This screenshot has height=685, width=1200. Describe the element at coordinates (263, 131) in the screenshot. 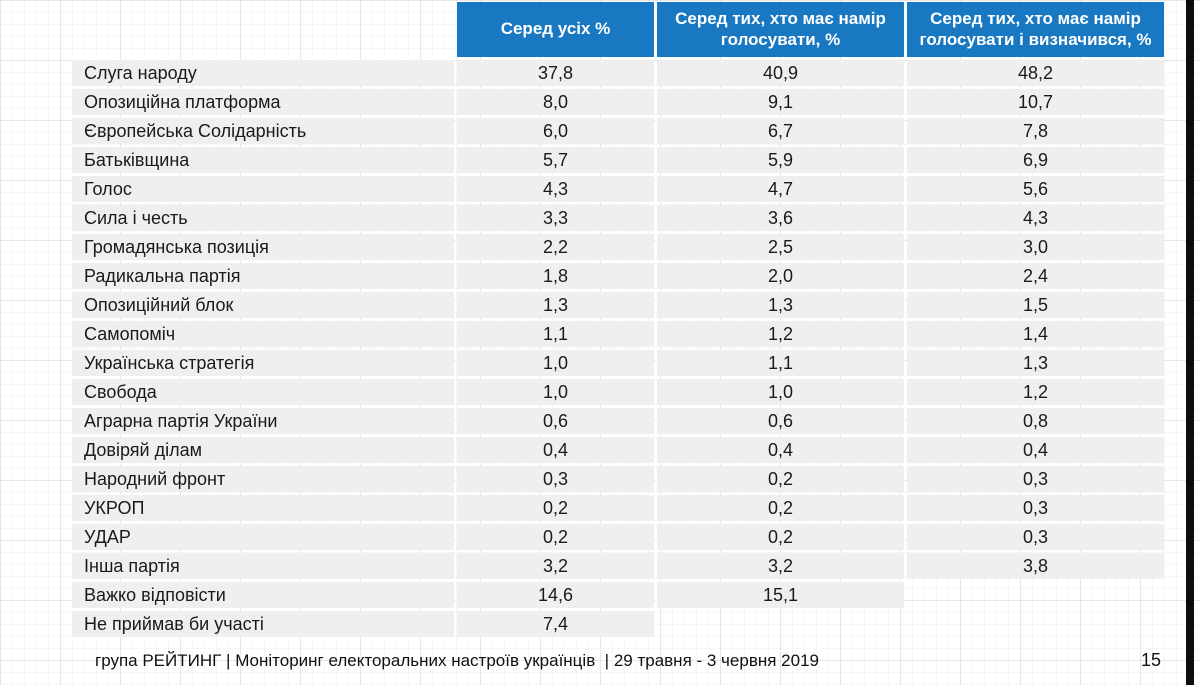

I see `party-name-cell: Європейська Солідарність` at that location.